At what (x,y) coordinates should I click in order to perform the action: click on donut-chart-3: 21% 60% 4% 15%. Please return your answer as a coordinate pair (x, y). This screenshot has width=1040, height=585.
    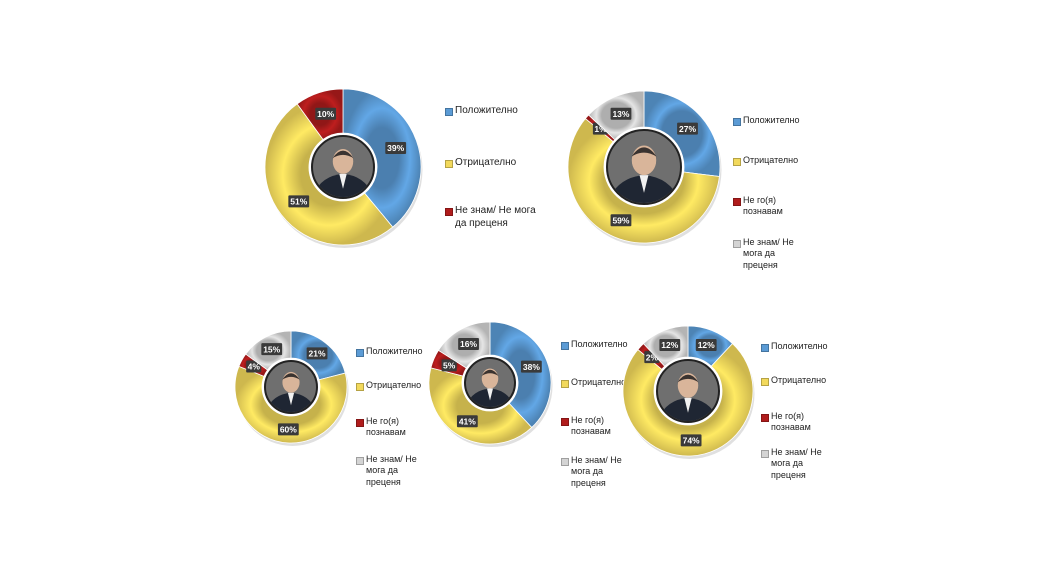
    Looking at the image, I should click on (291, 387).